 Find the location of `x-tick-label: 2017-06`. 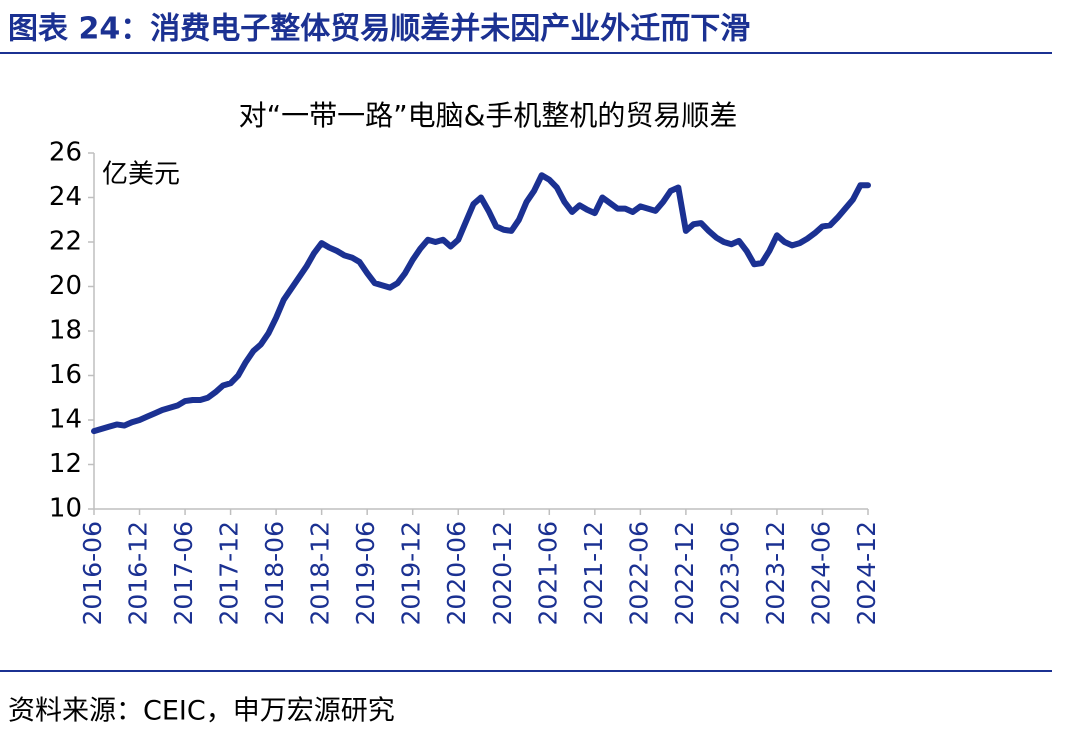

x-tick-label: 2017-06 is located at coordinates (183, 573).